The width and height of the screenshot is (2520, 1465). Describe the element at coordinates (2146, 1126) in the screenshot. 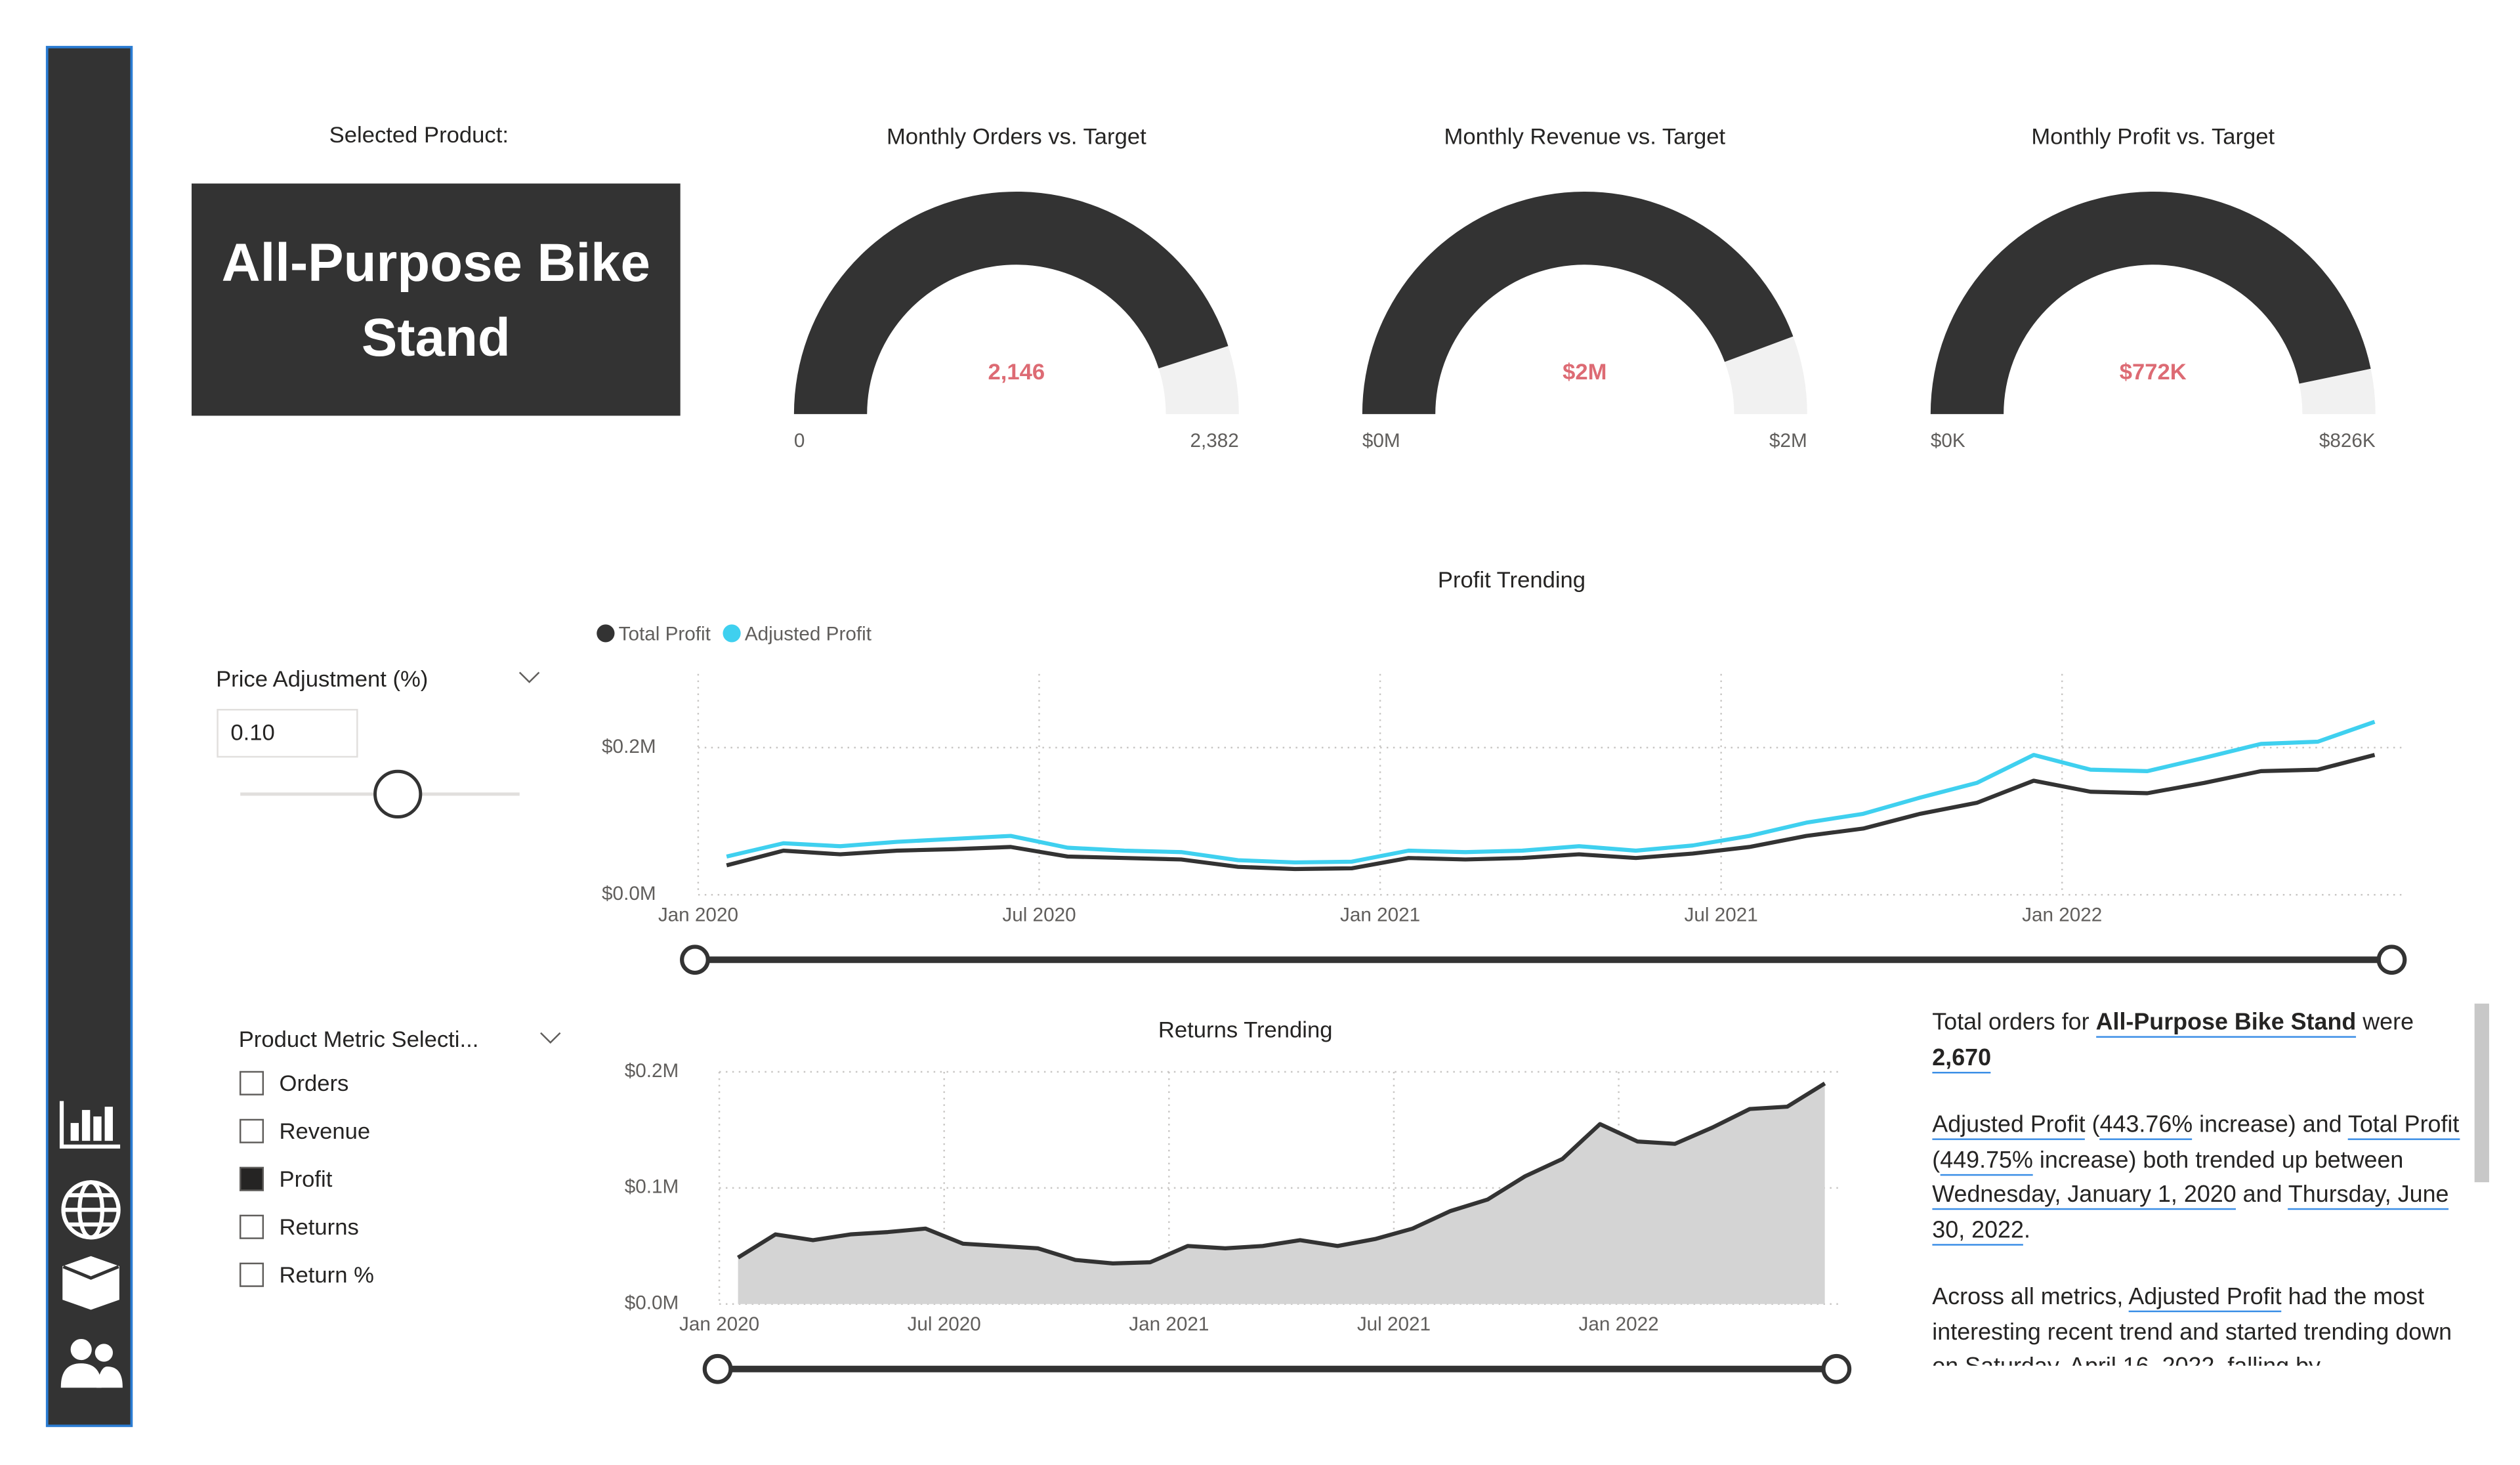

I see `narrative-link: 443.76%` at that location.